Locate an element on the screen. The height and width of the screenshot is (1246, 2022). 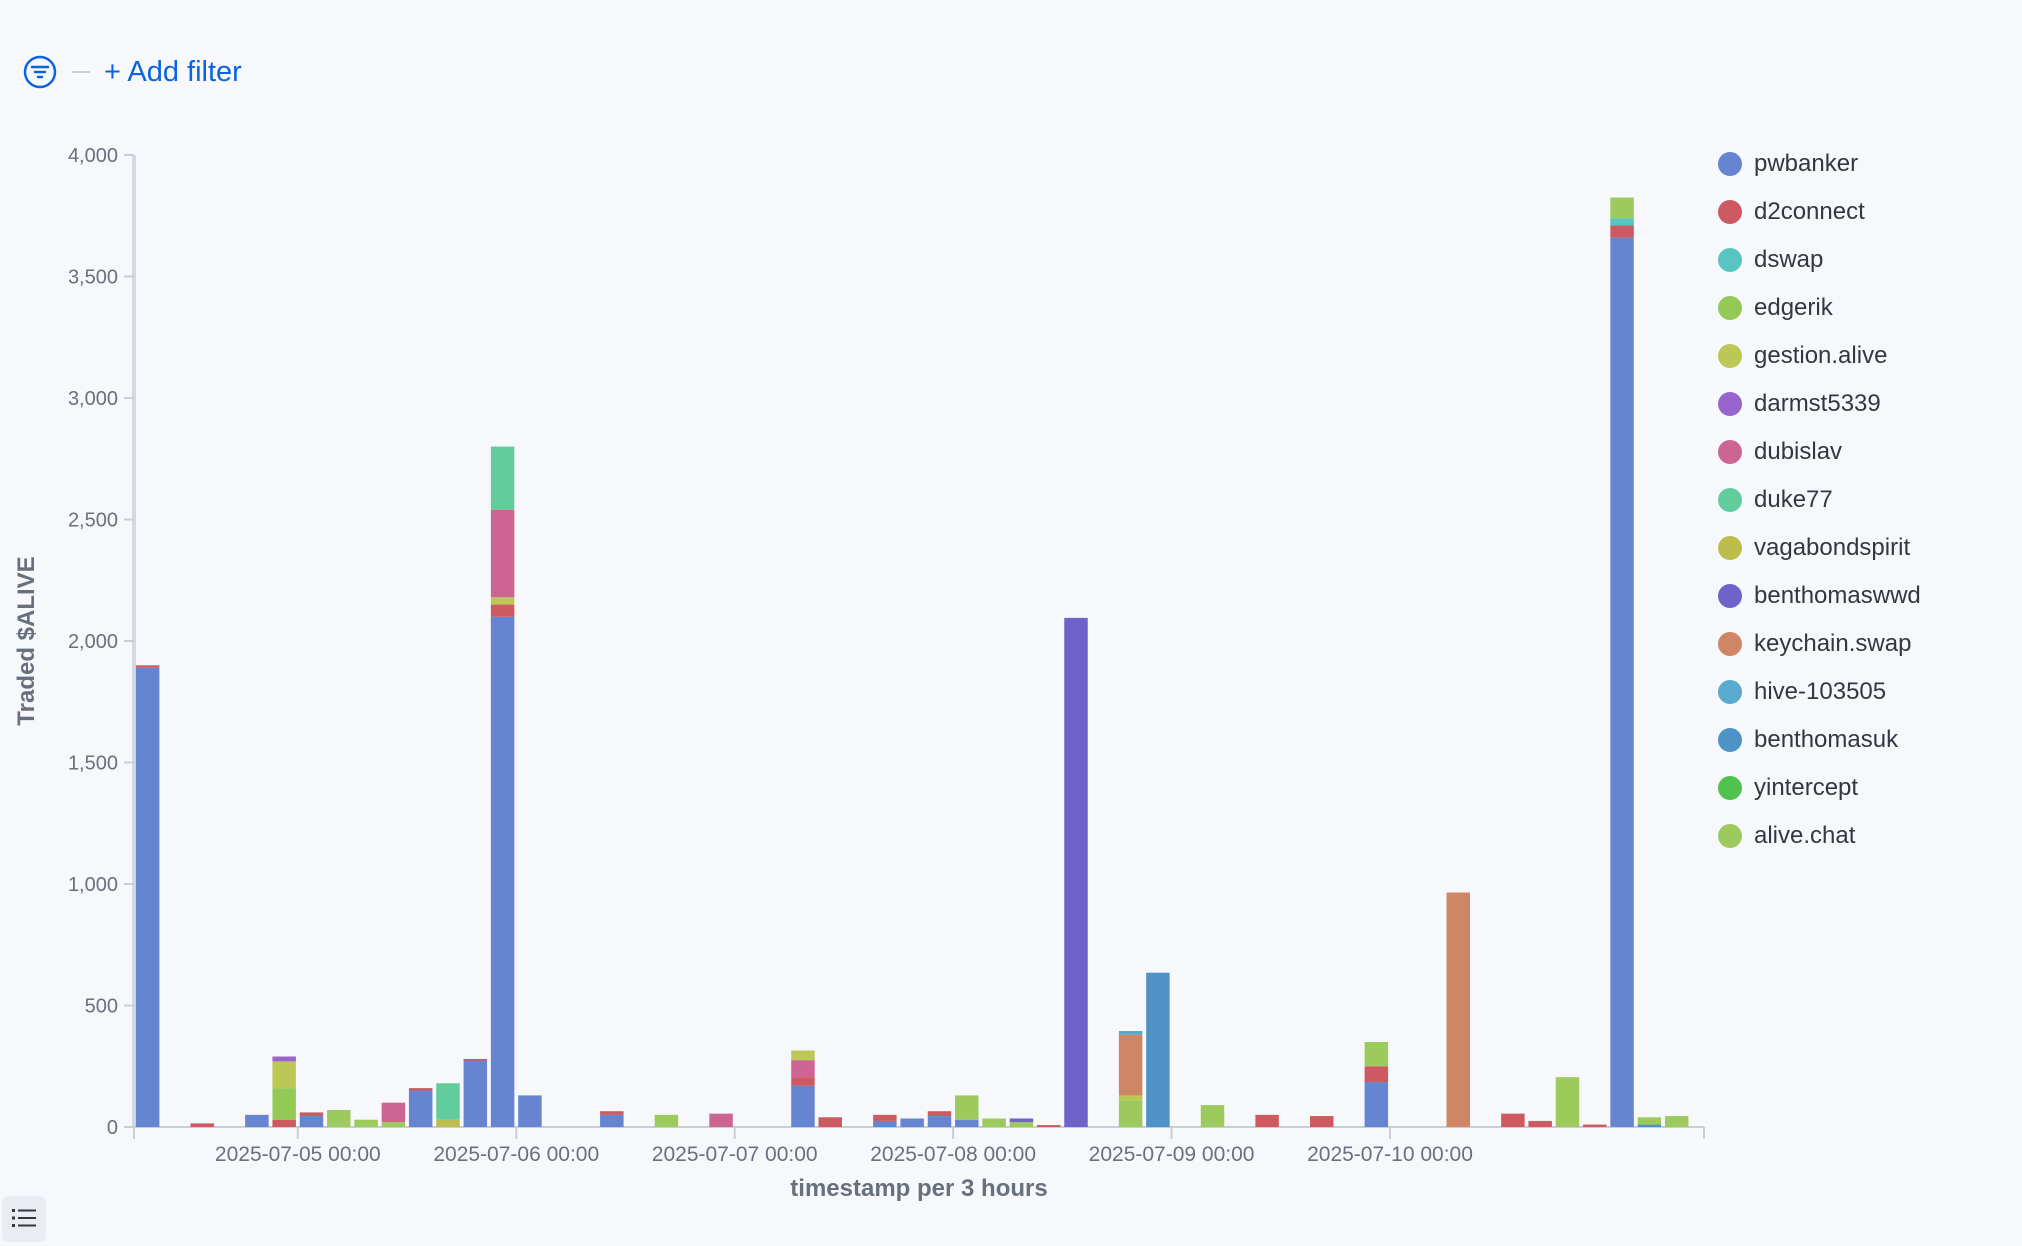
legend-label: vagabondspirit is located at coordinates (1832, 547).